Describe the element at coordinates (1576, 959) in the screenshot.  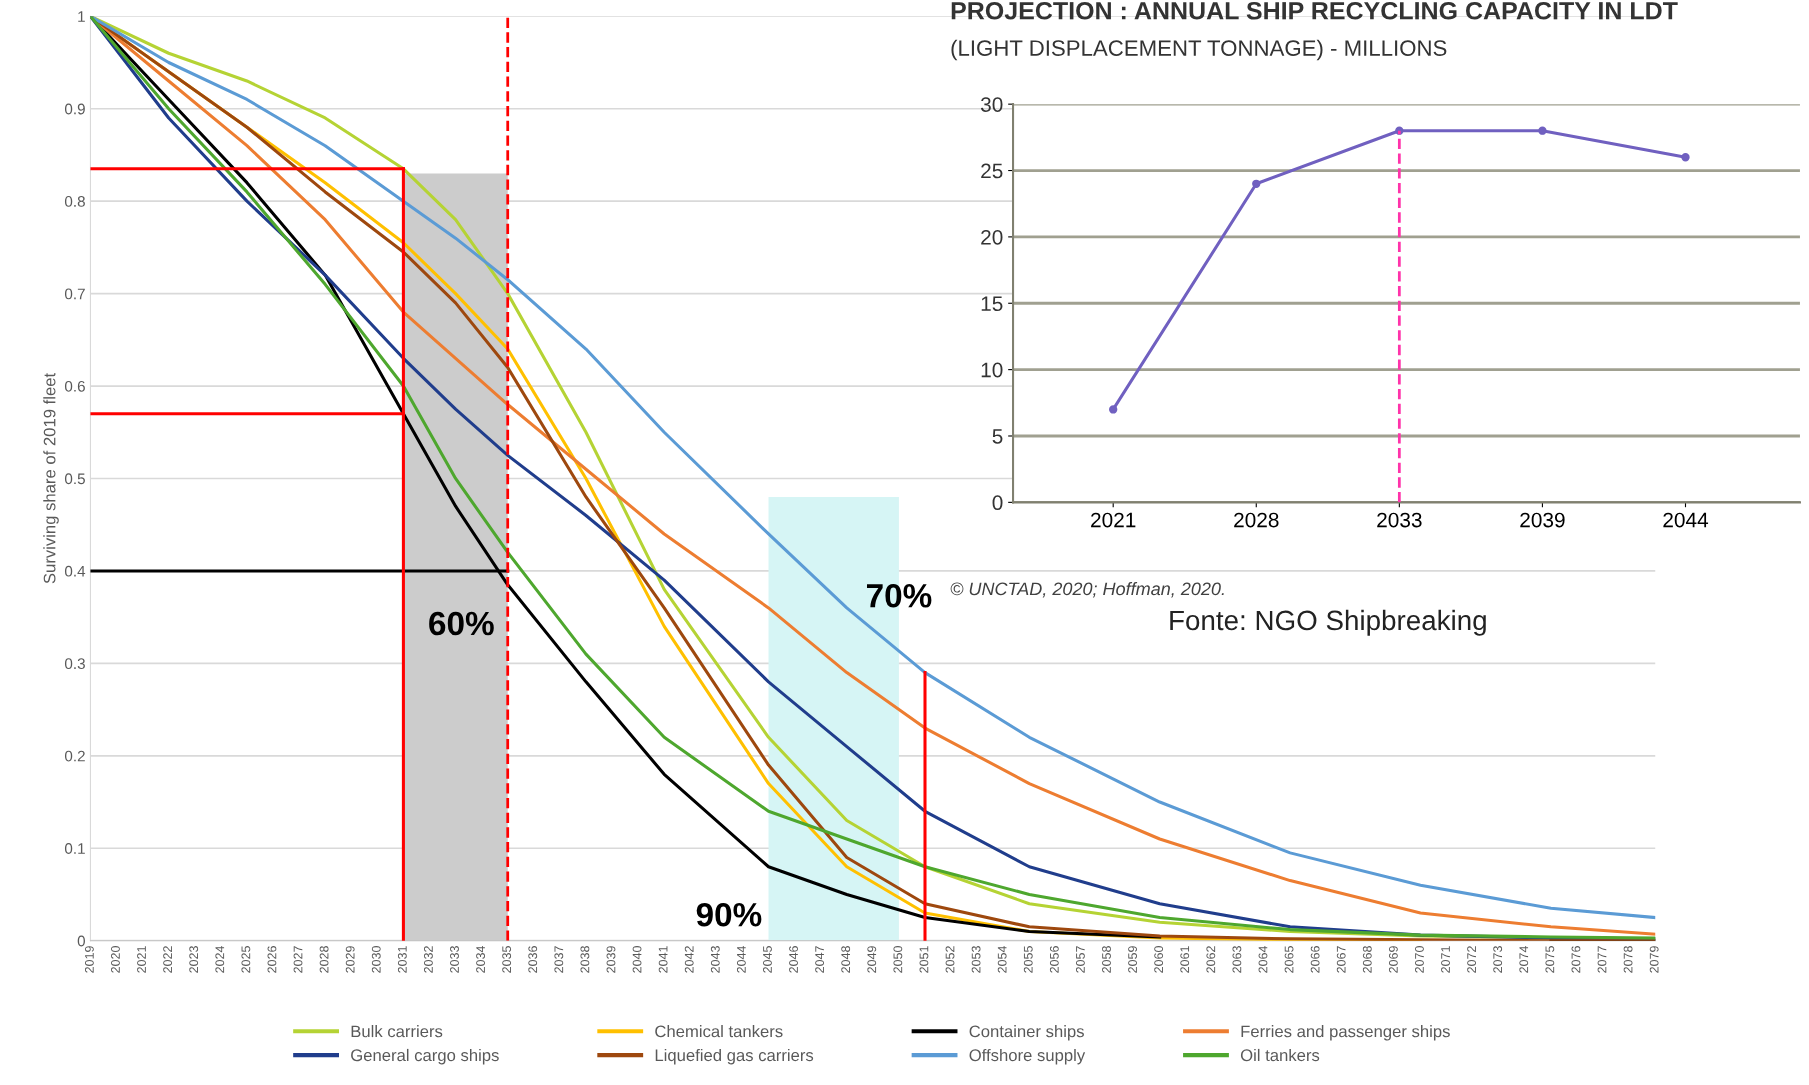
I see `x-tick-label: 2076` at that location.